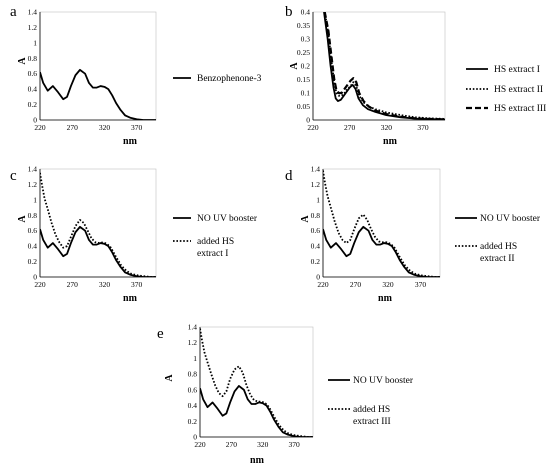 This screenshot has width=550, height=471. Describe the element at coordinates (212, 254) in the screenshot. I see `legend-label-line2: extract I` at that location.